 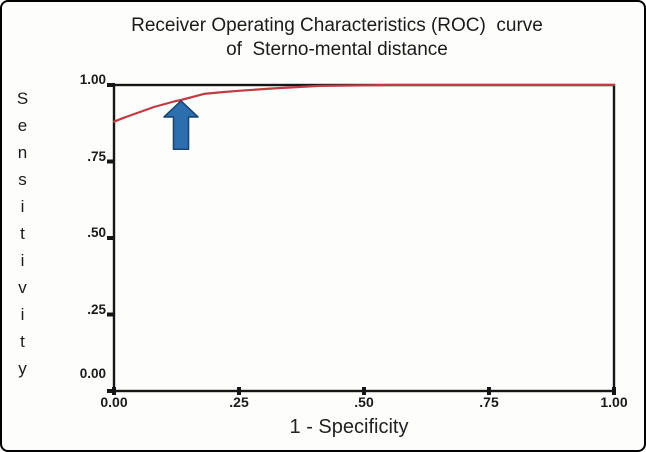 I want to click on y-axis-label: Sensitivity, so click(x=22, y=237).